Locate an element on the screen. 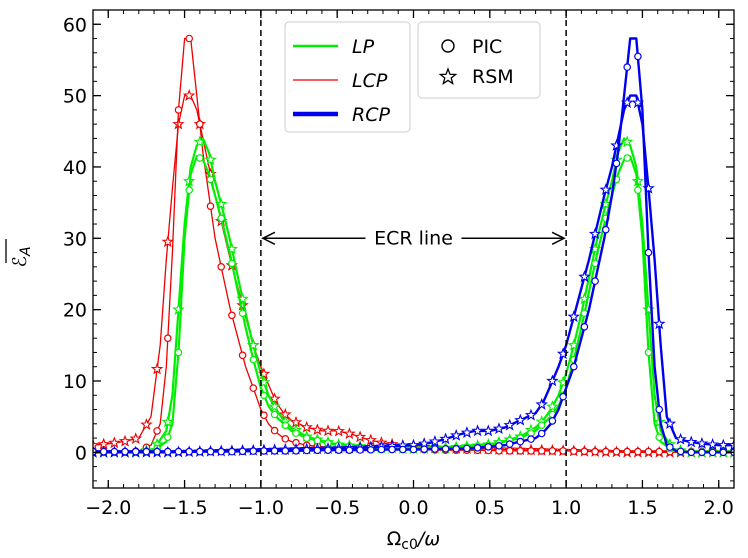 The image size is (748, 558). y-axis-title-sub: A is located at coordinates (26, 251).